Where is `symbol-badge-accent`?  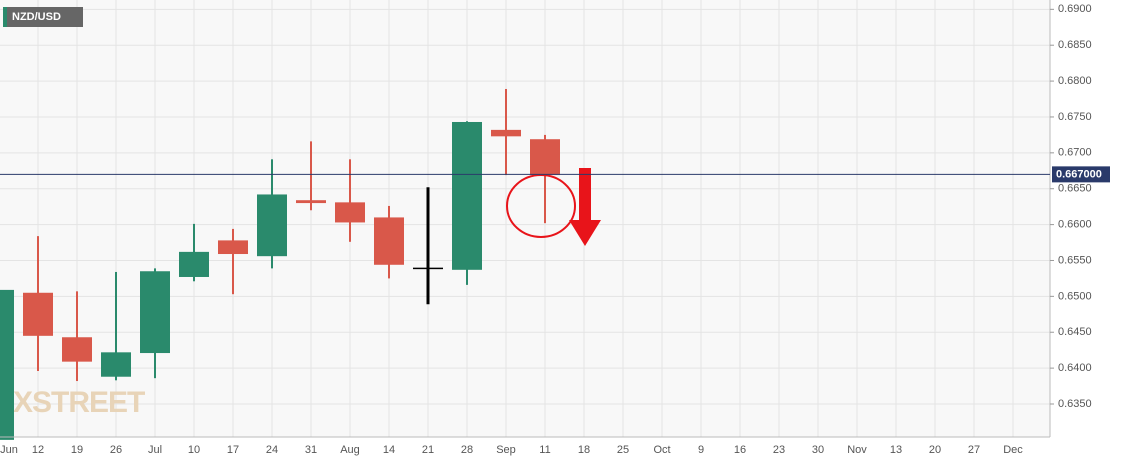
symbol-badge-accent is located at coordinates (5, 17).